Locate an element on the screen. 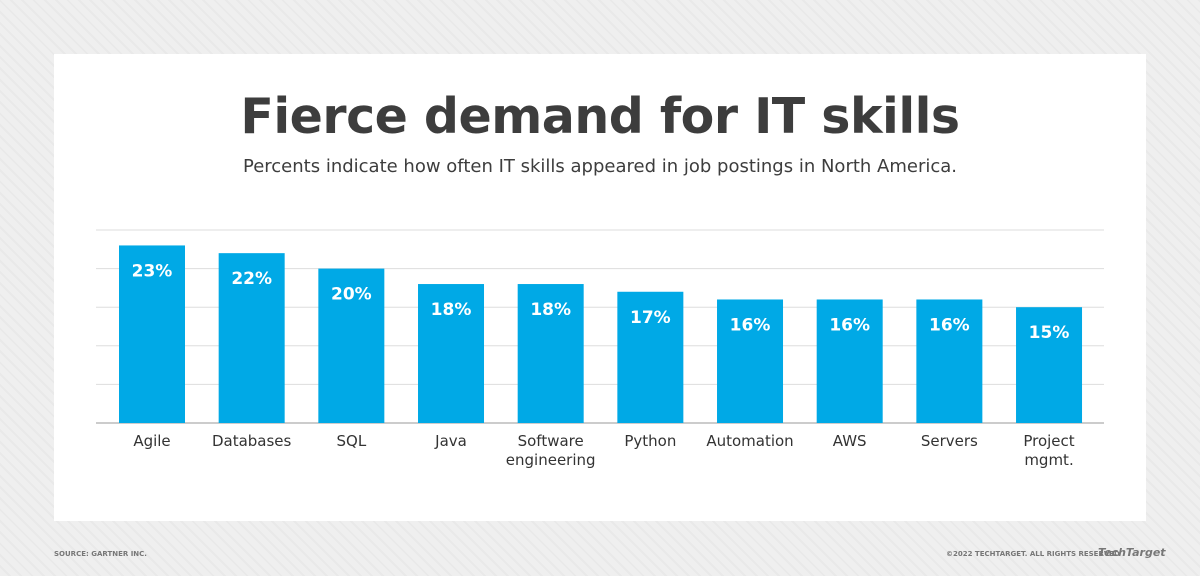 The height and width of the screenshot is (576, 1200). x-tick-label: Project mgmt. is located at coordinates (1049, 450).